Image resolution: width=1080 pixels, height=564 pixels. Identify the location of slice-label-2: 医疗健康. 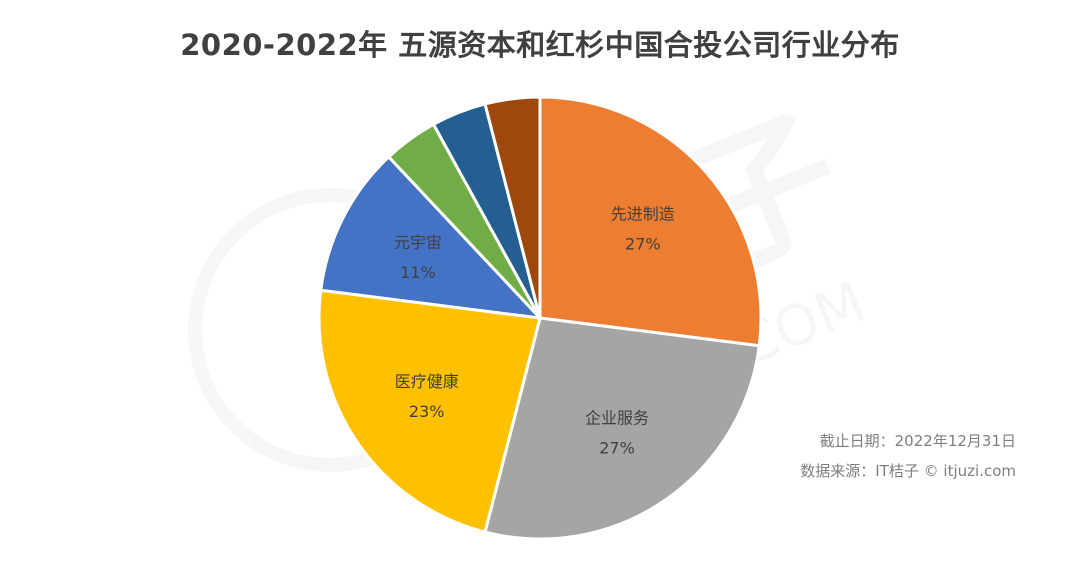
(427, 381).